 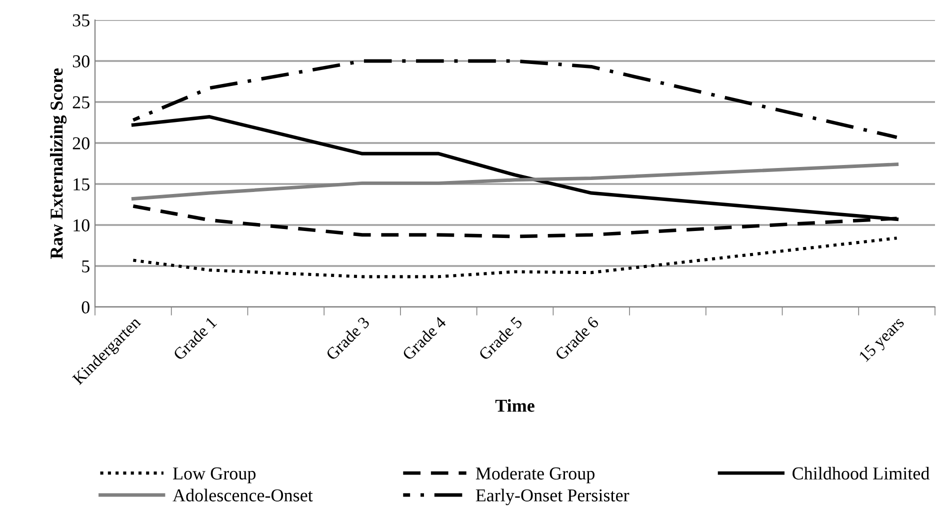 What do you see at coordinates (81, 20) in the screenshot?
I see `y-tick-label: 35` at bounding box center [81, 20].